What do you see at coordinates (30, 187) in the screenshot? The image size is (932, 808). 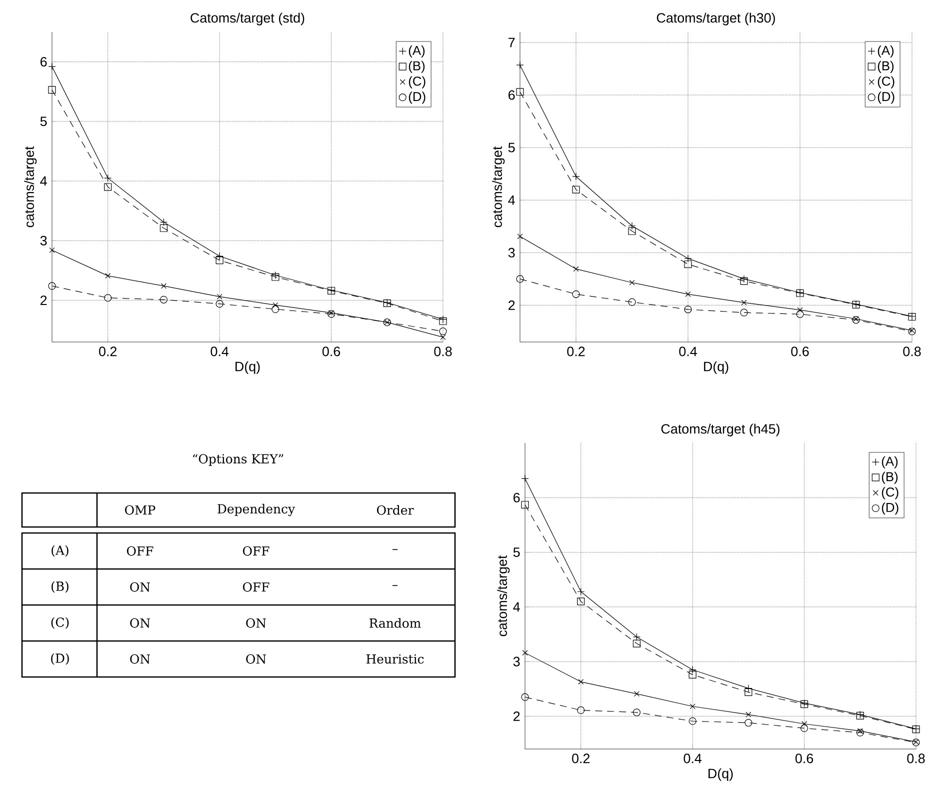 I see `y-axis-title: catoms/target` at bounding box center [30, 187].